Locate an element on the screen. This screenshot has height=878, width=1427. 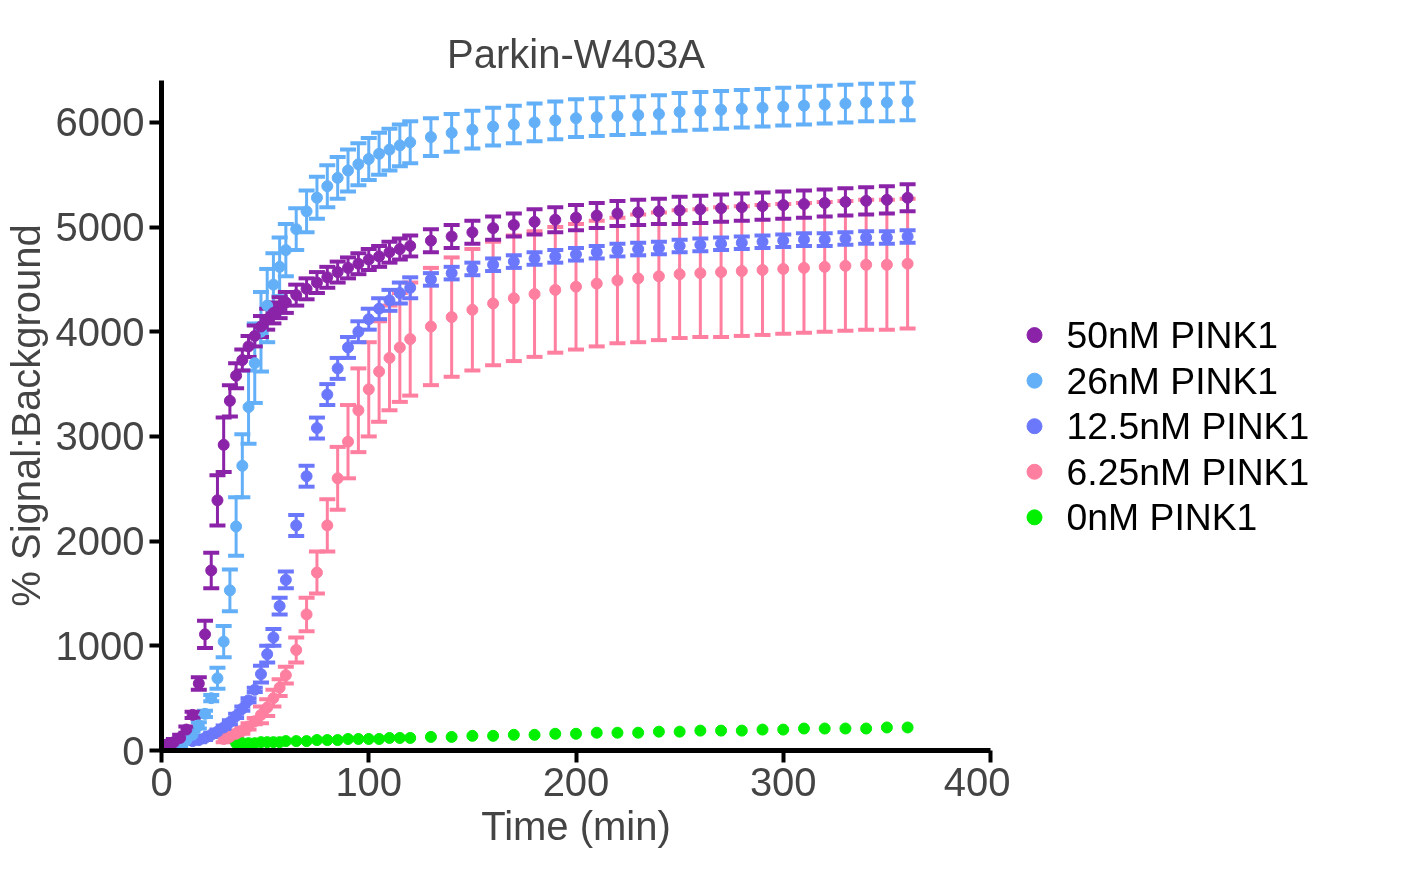
x-tick-label: 200 is located at coordinates (576, 781).